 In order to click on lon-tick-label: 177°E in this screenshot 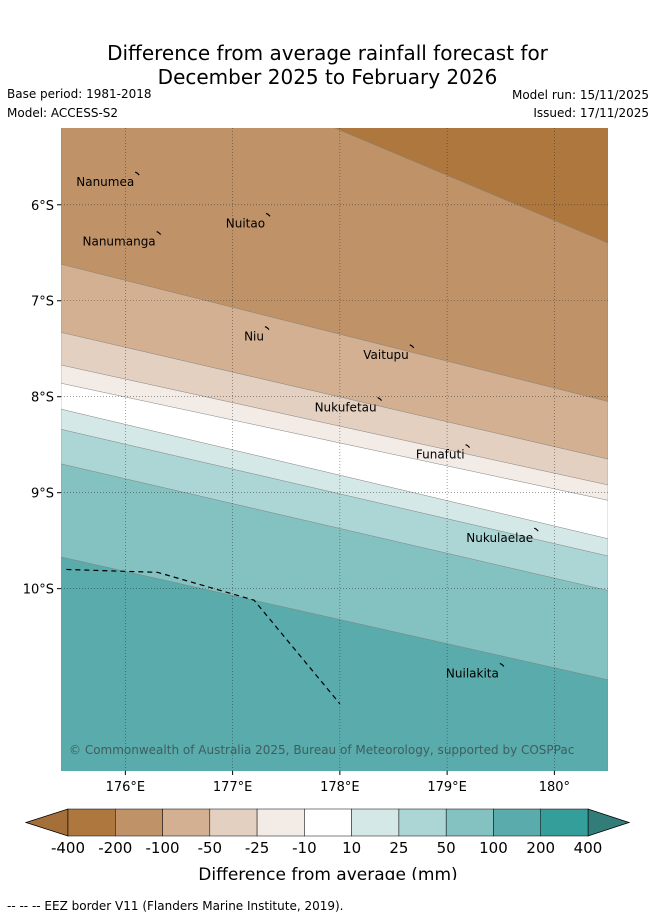, I will do `click(233, 787)`.